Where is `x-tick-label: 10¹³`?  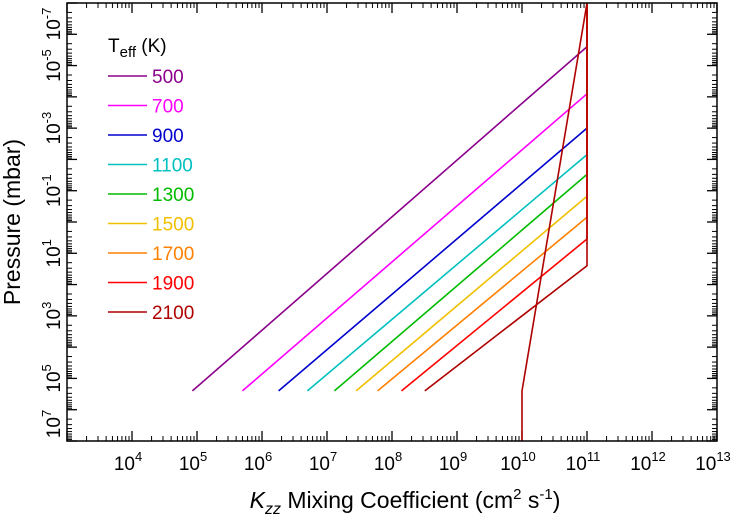 x-tick-label: 10¹³ is located at coordinates (713, 462).